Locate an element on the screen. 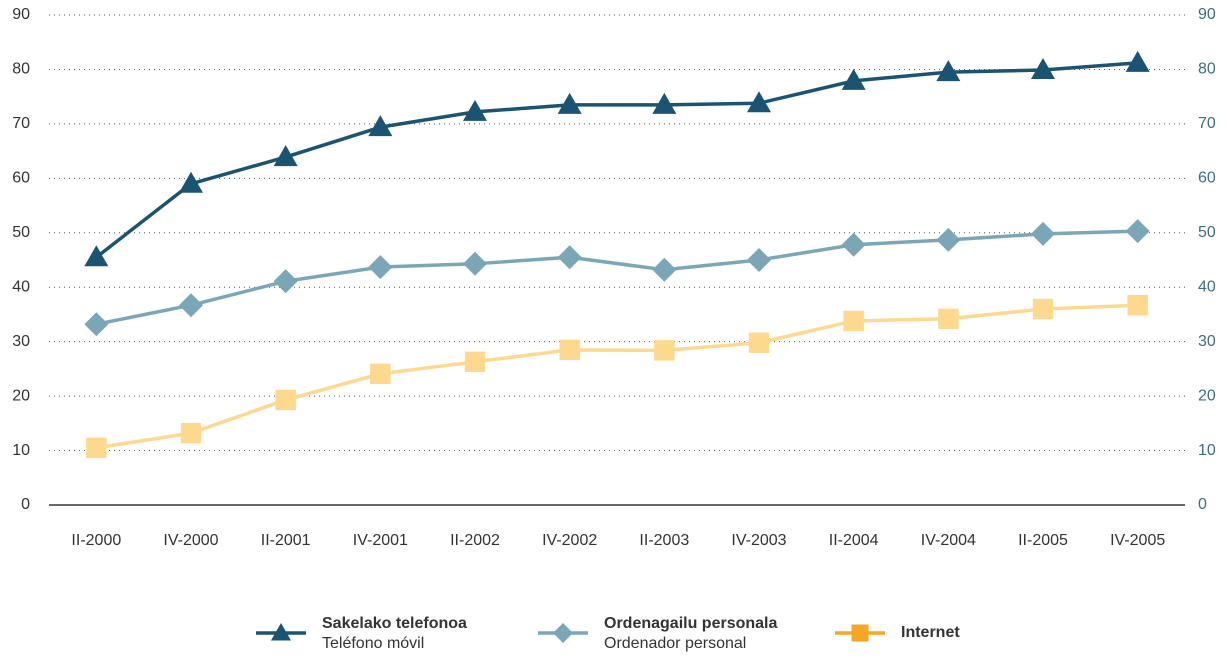  x-tick-label: IV-2004 is located at coordinates (948, 540).